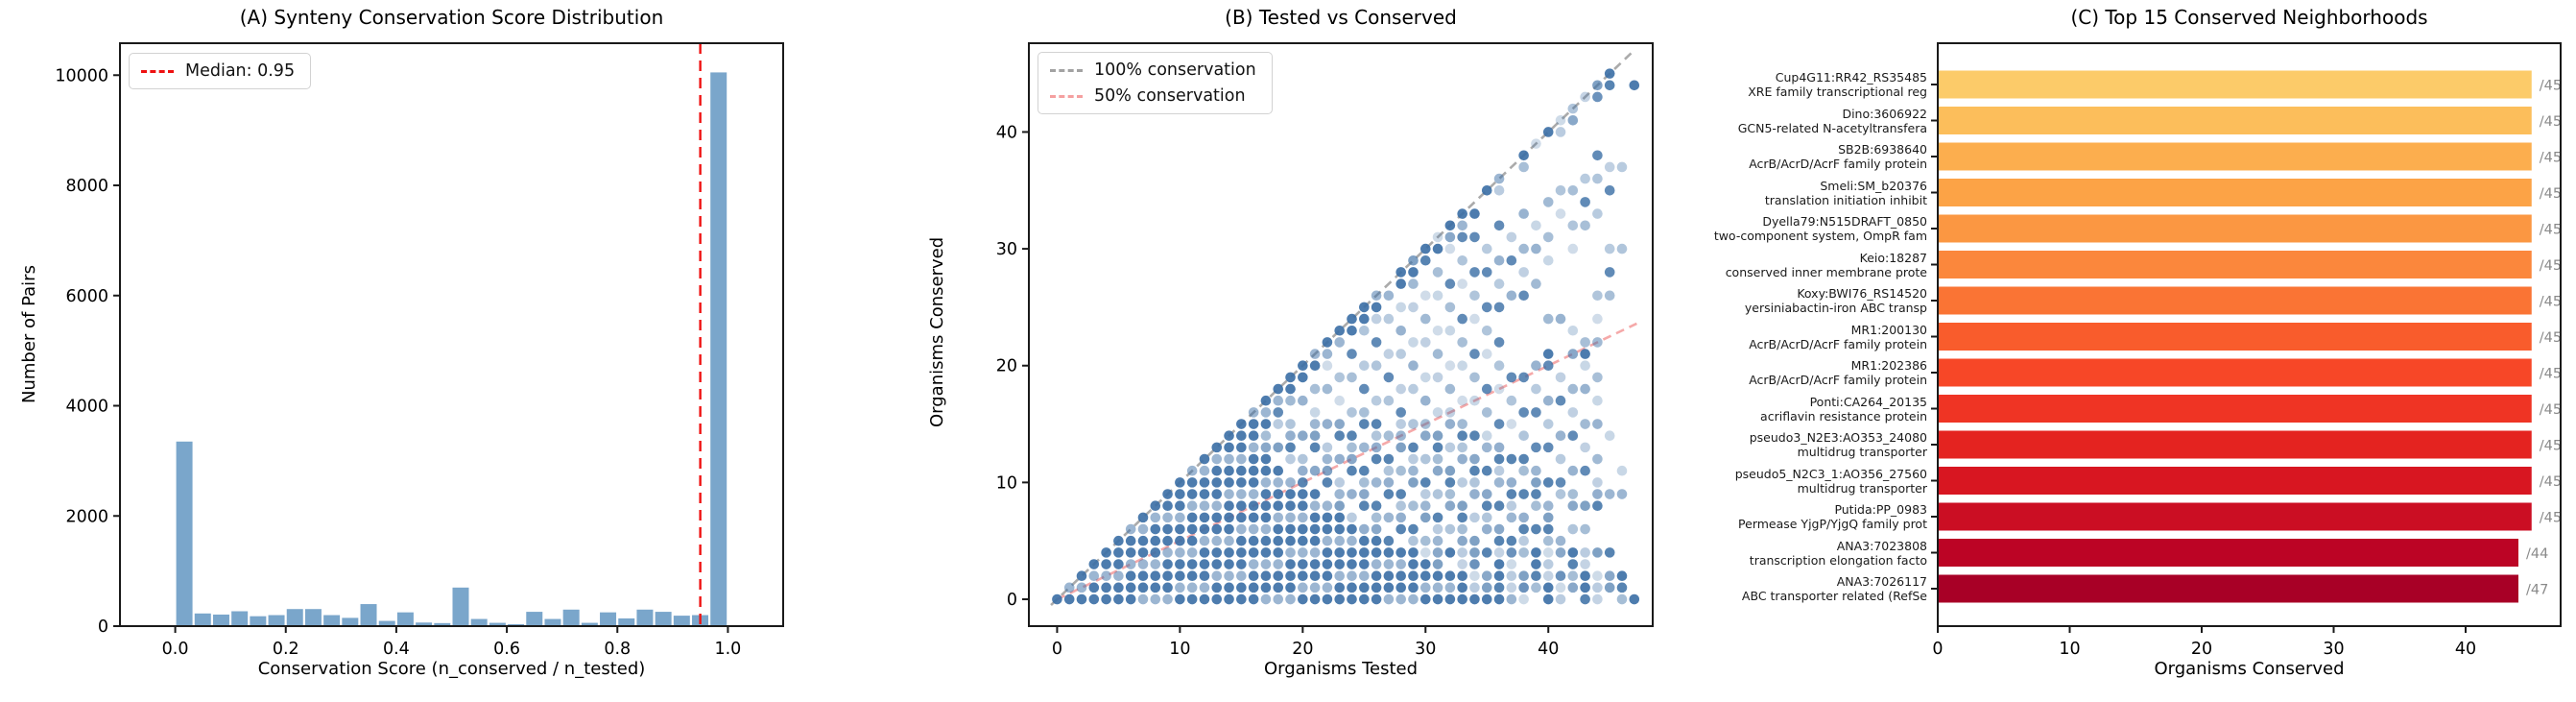 This screenshot has height=702, width=2576. What do you see at coordinates (86, 296) in the screenshot?
I see `y-tick-label: 6000` at bounding box center [86, 296].